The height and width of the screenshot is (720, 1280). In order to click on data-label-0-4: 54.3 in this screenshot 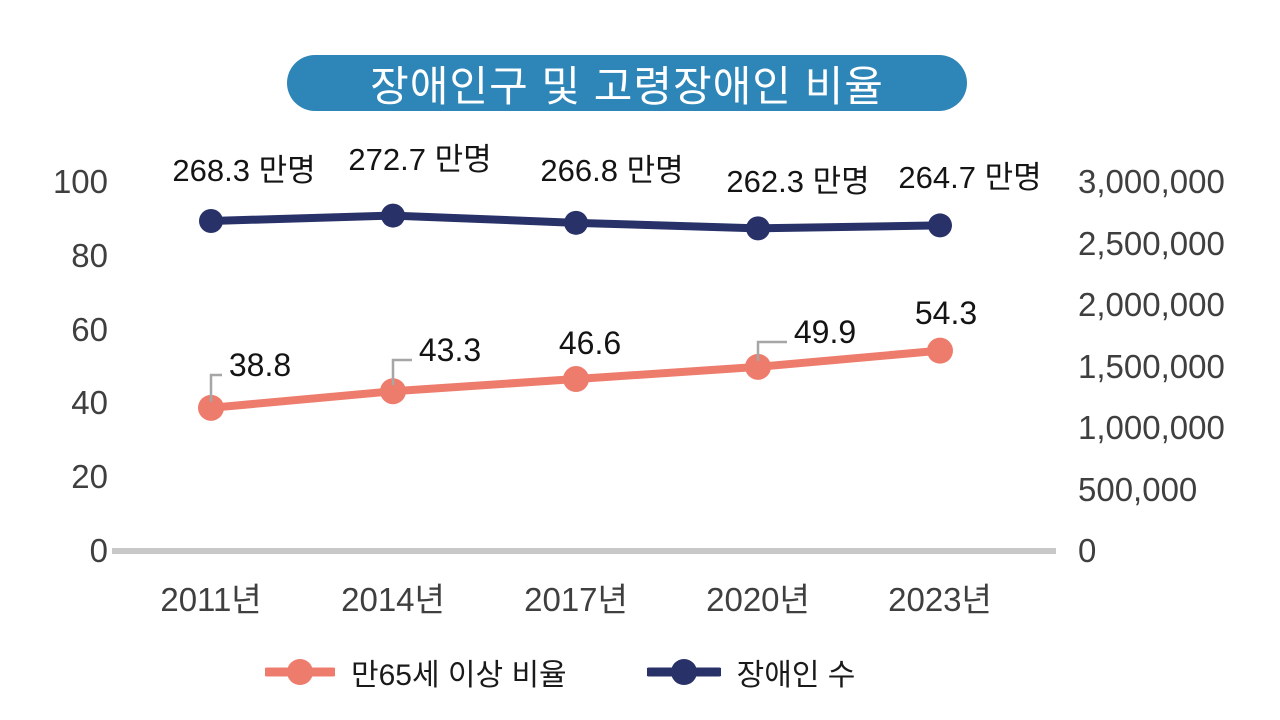, I will do `click(946, 313)`.